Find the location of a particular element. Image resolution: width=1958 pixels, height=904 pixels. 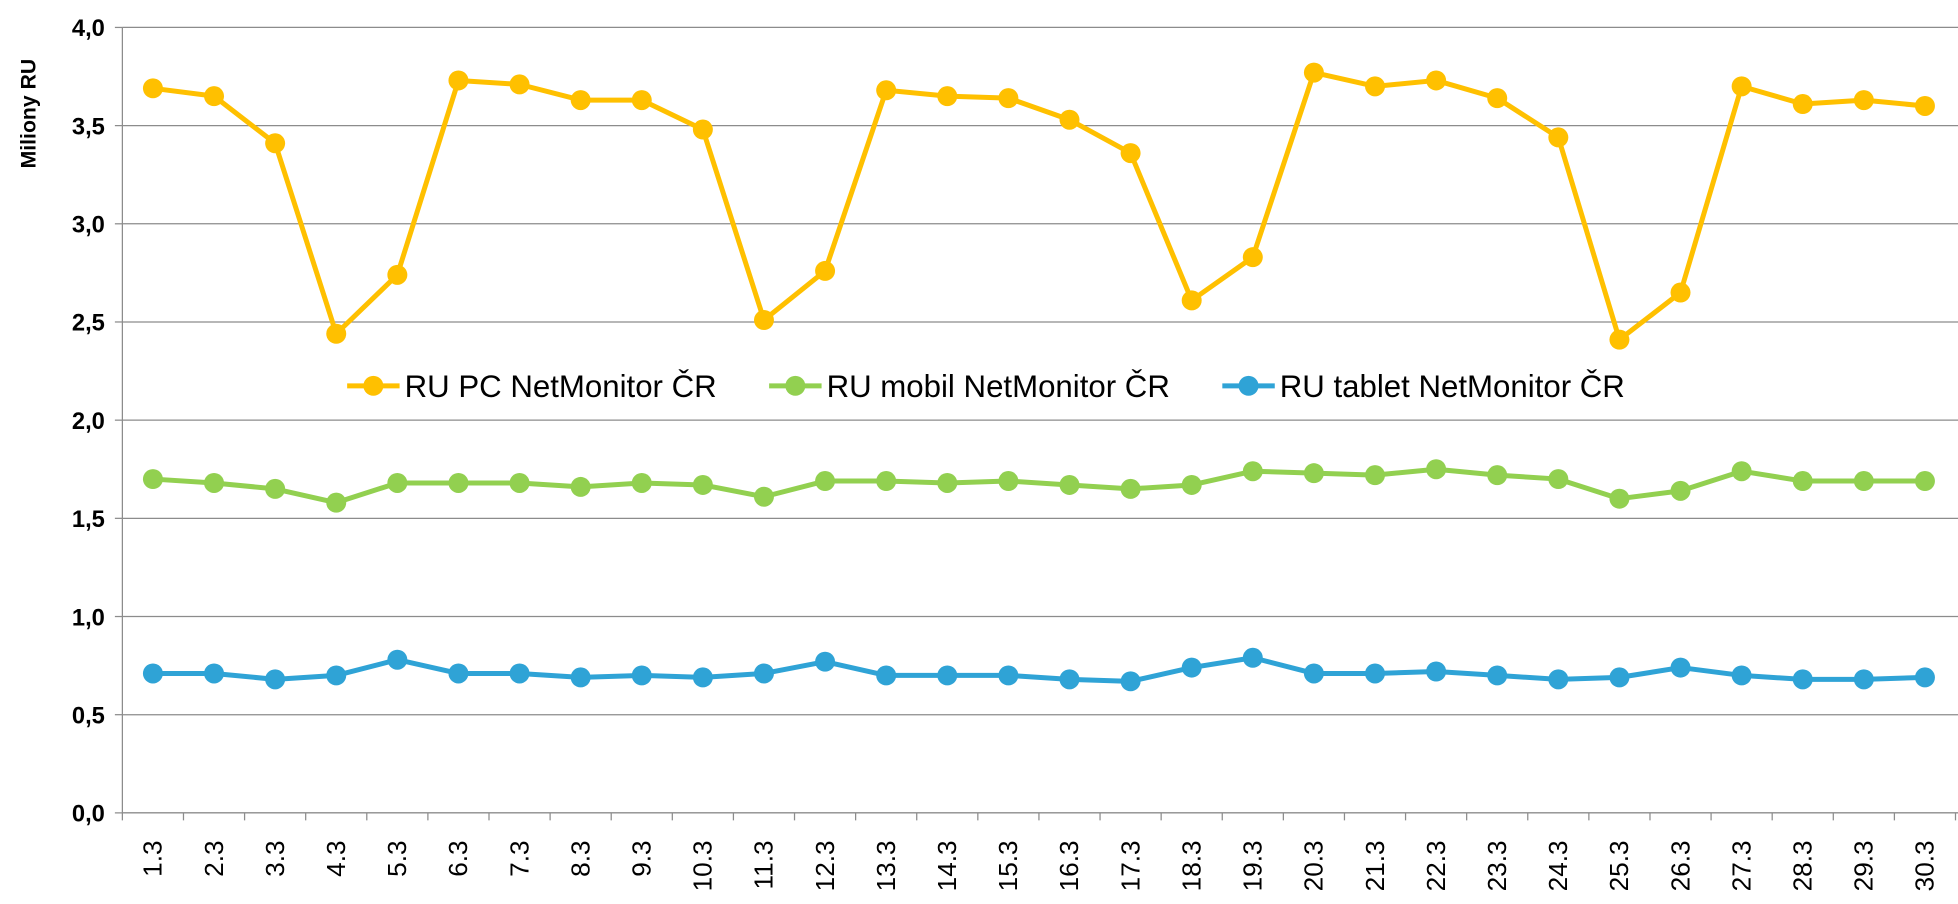

x-tick-label: 15.3 is located at coordinates (1008, 865).